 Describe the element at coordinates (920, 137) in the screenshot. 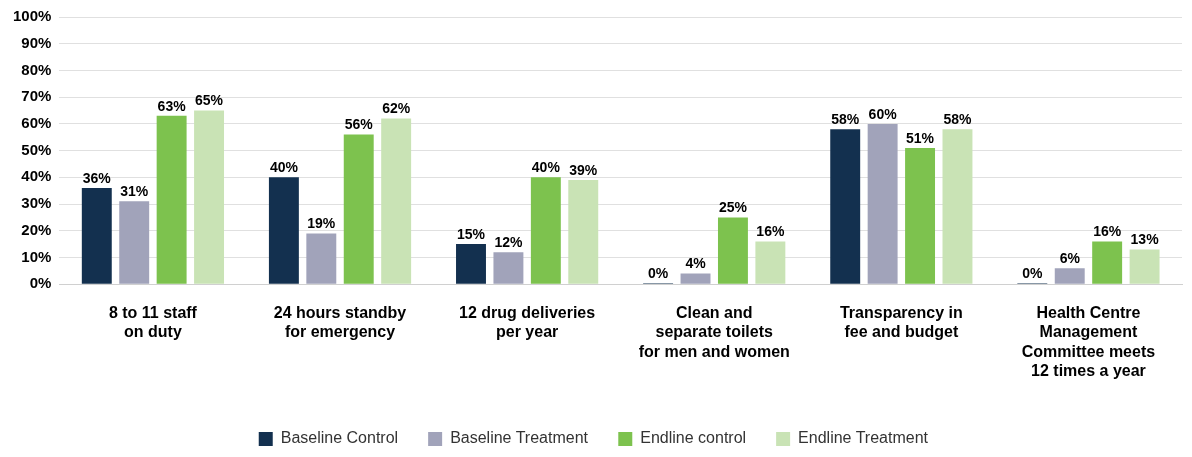

I see `data-label: 51%` at that location.